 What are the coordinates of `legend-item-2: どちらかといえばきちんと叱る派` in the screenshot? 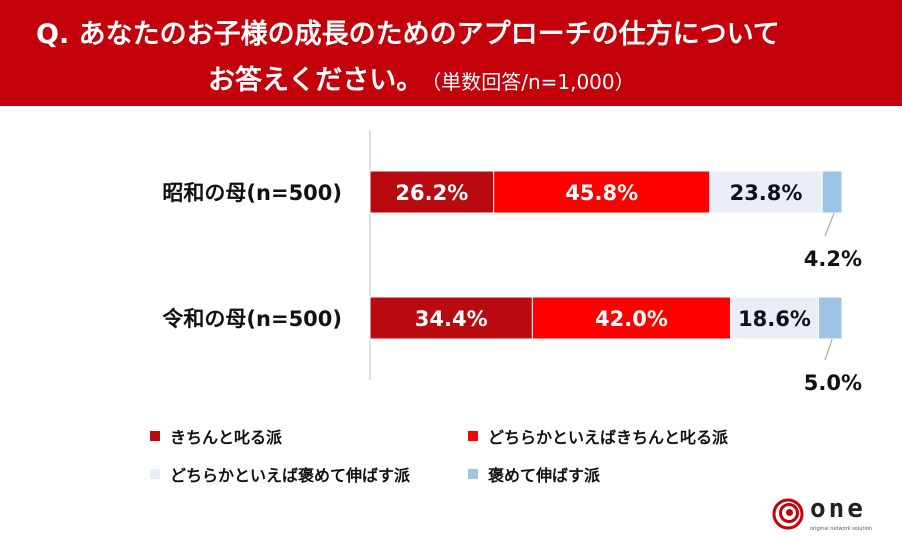 It's located at (598, 436).